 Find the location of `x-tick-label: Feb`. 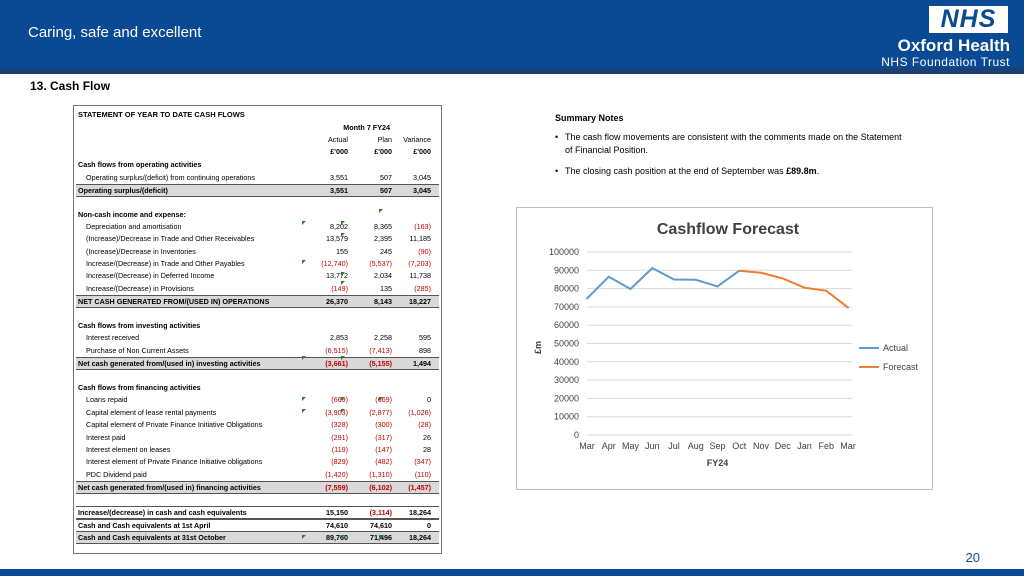

x-tick-label: Feb is located at coordinates (826, 446).